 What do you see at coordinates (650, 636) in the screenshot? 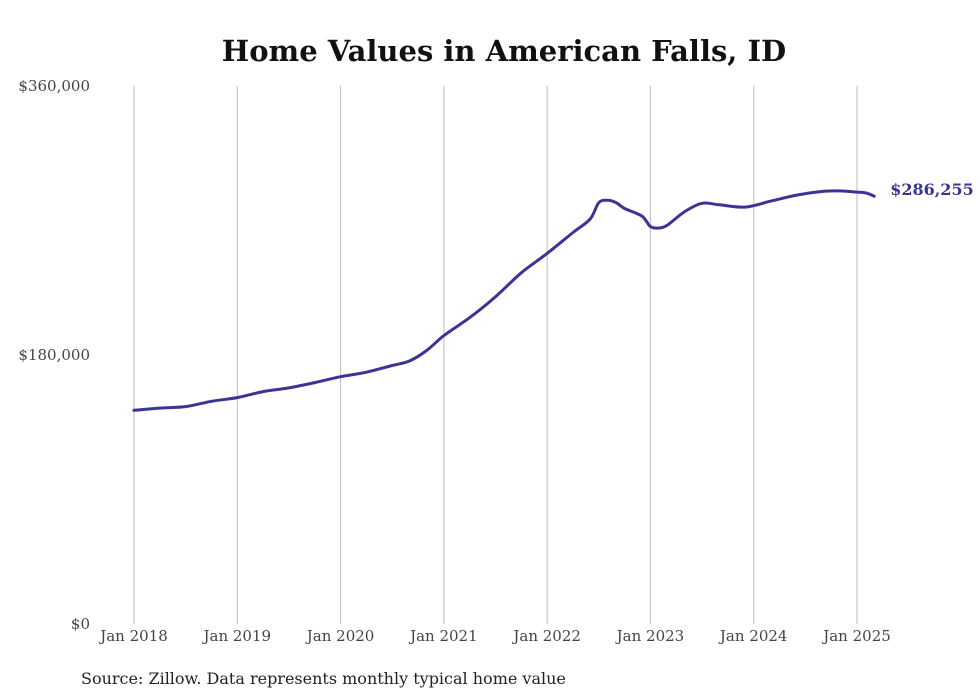
I see `x-tick-label: Jan 2023` at bounding box center [650, 636].